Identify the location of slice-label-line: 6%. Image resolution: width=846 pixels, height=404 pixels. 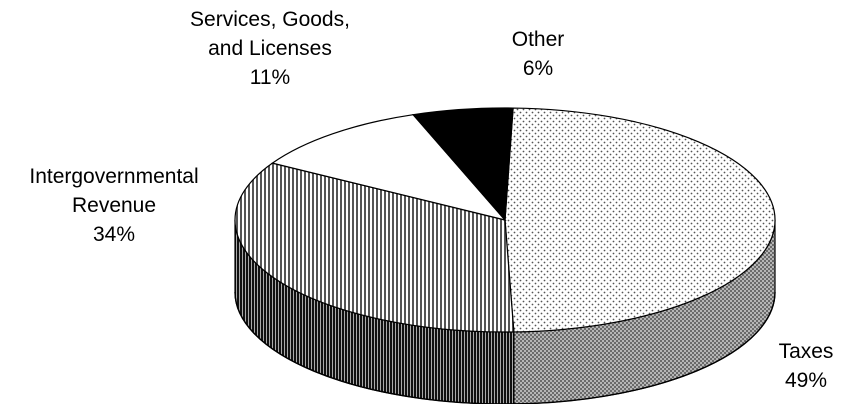
(538, 68).